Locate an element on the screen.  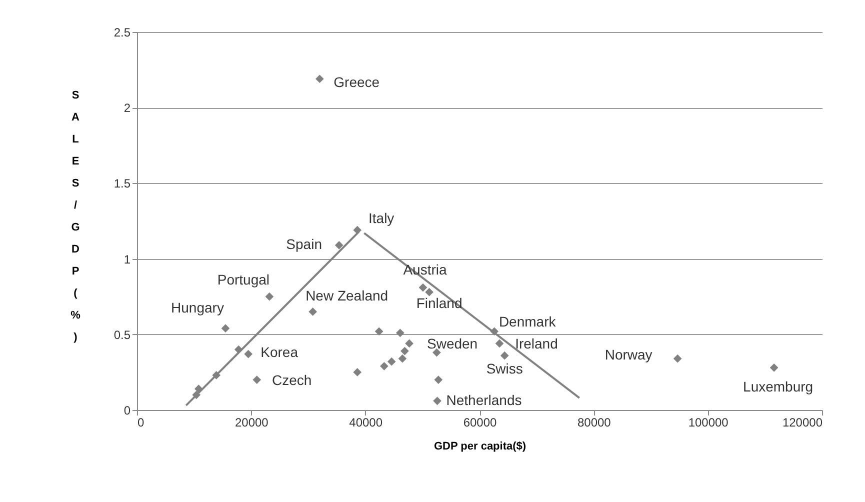
data-label: Italy is located at coordinates (381, 218).